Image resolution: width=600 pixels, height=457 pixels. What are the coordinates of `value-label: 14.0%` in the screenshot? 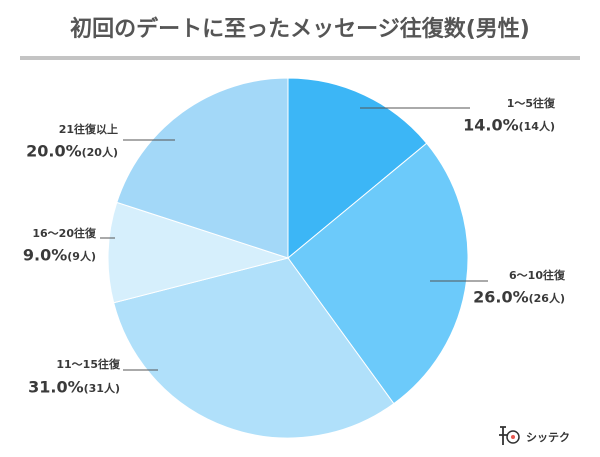 It's located at (491, 125).